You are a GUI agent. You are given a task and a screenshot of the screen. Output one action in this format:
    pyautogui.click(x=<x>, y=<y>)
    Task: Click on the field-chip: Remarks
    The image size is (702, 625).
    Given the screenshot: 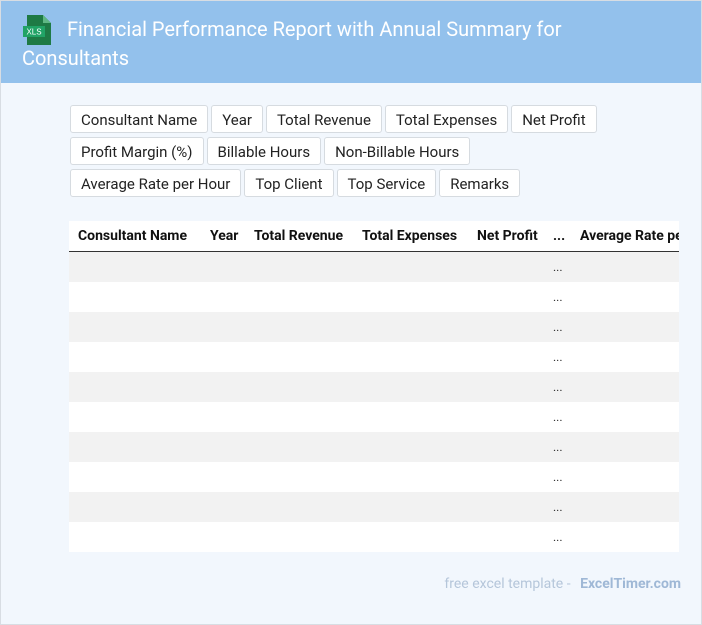 What is the action you would take?
    pyautogui.click(x=480, y=183)
    